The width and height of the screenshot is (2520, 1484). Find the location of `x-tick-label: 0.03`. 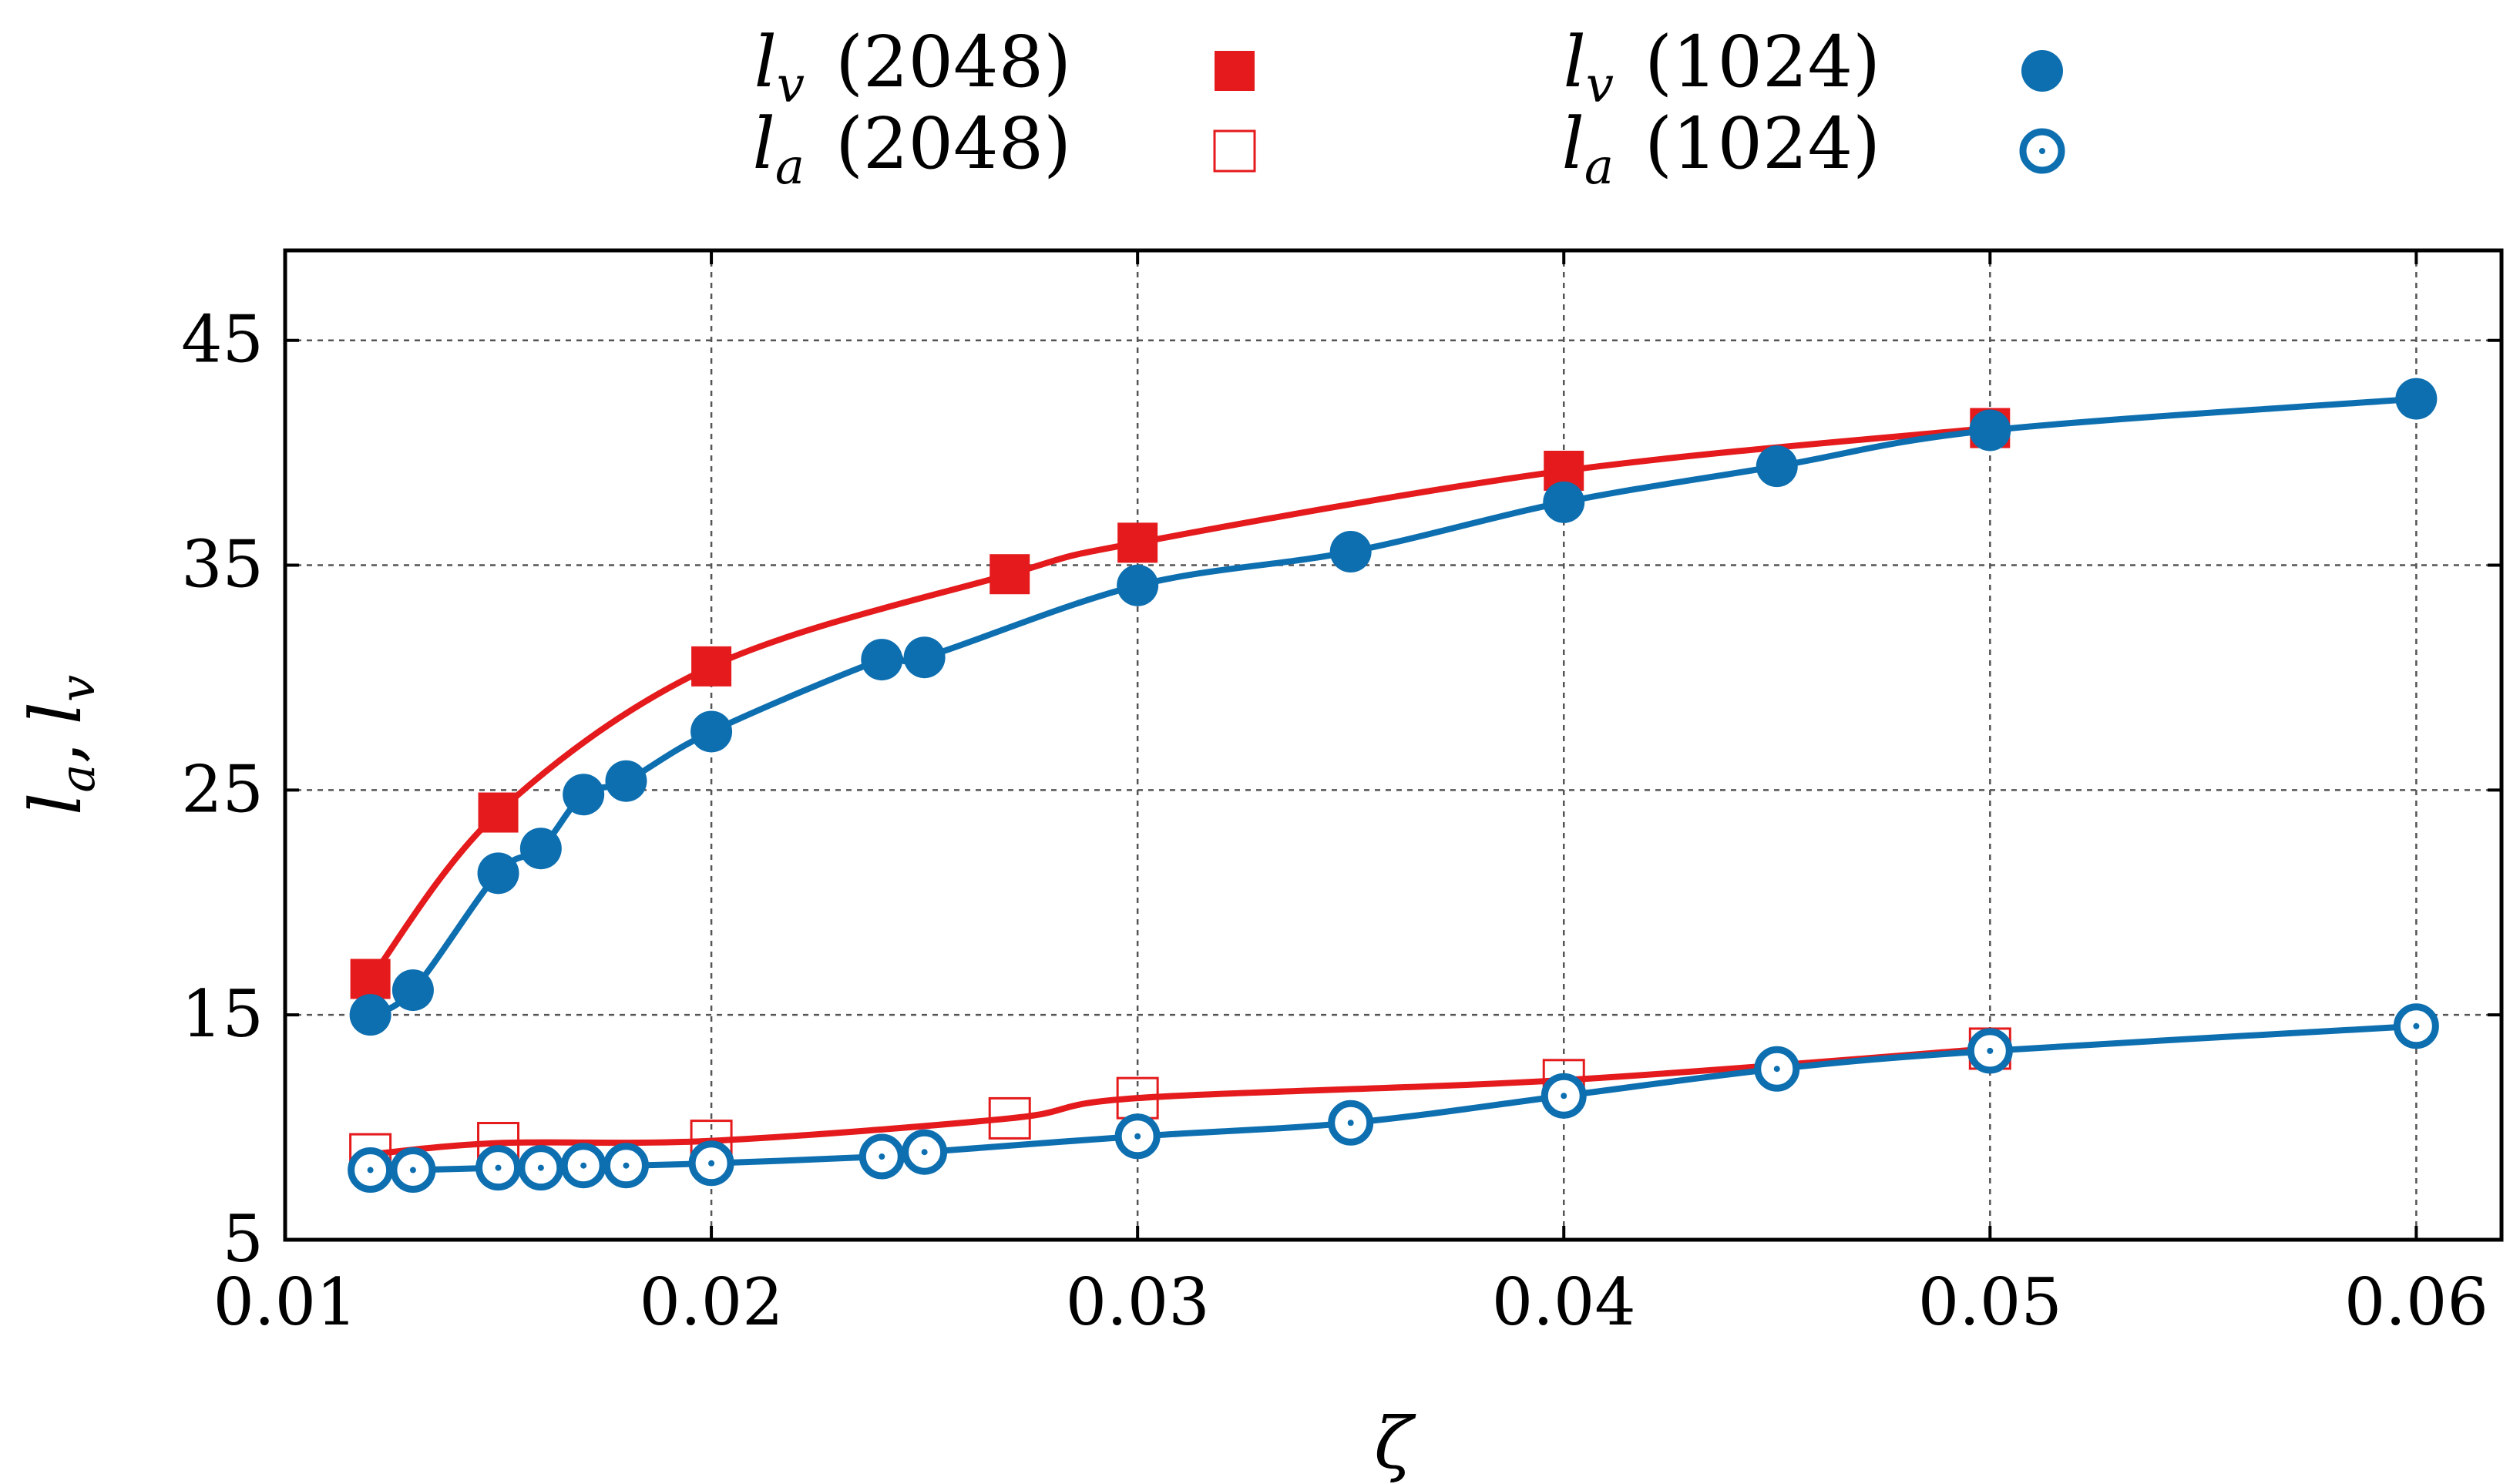

x-tick-label: 0.03 is located at coordinates (1138, 1302).